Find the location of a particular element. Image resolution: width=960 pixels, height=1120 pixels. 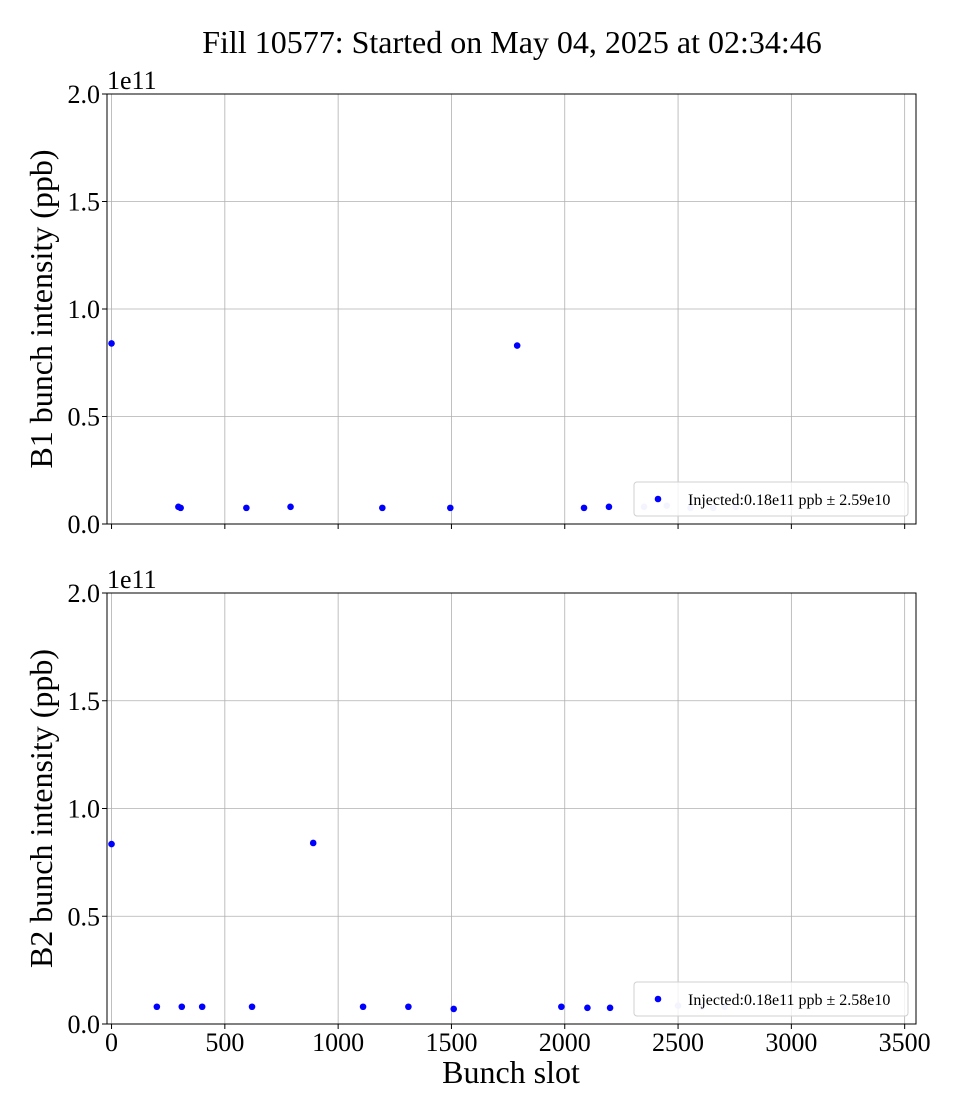

x-tick-label: 2500 is located at coordinates (678, 1042).